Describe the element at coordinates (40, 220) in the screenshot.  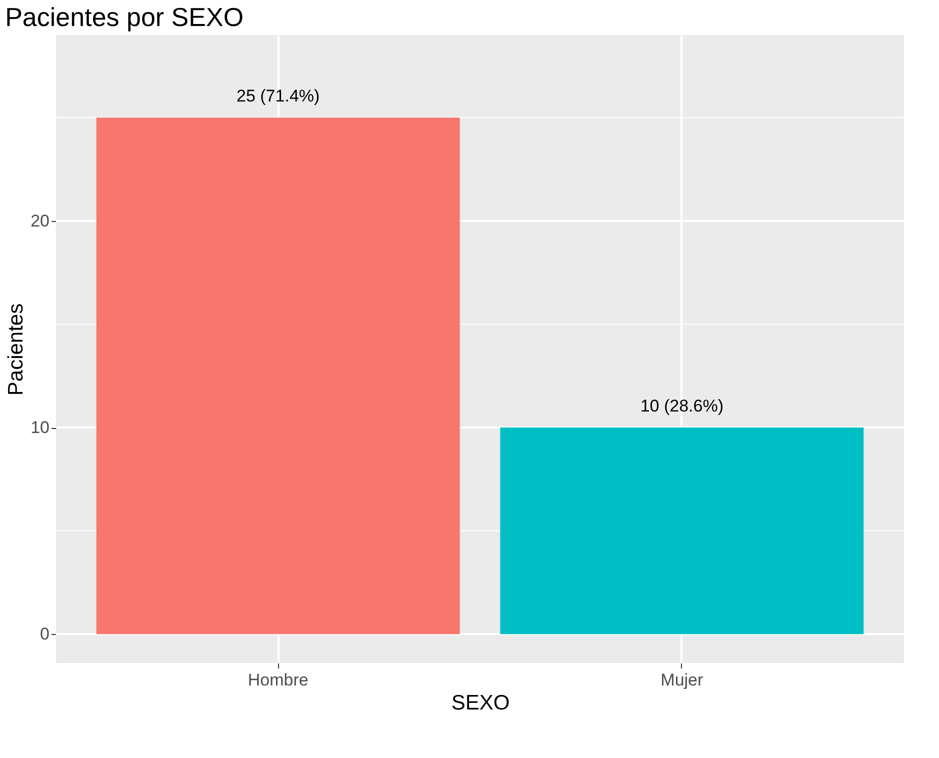
I see `y-tick-label: 20` at that location.